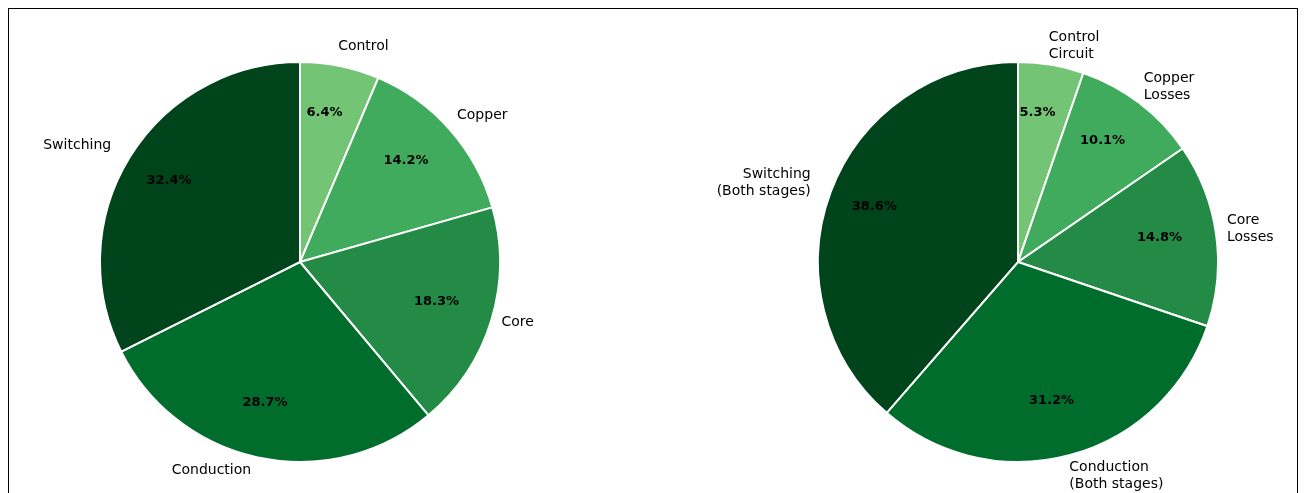 Image resolution: width=1307 pixels, height=493 pixels. Describe the element at coordinates (1250, 228) in the screenshot. I see `slice-label: Core Losses` at that location.